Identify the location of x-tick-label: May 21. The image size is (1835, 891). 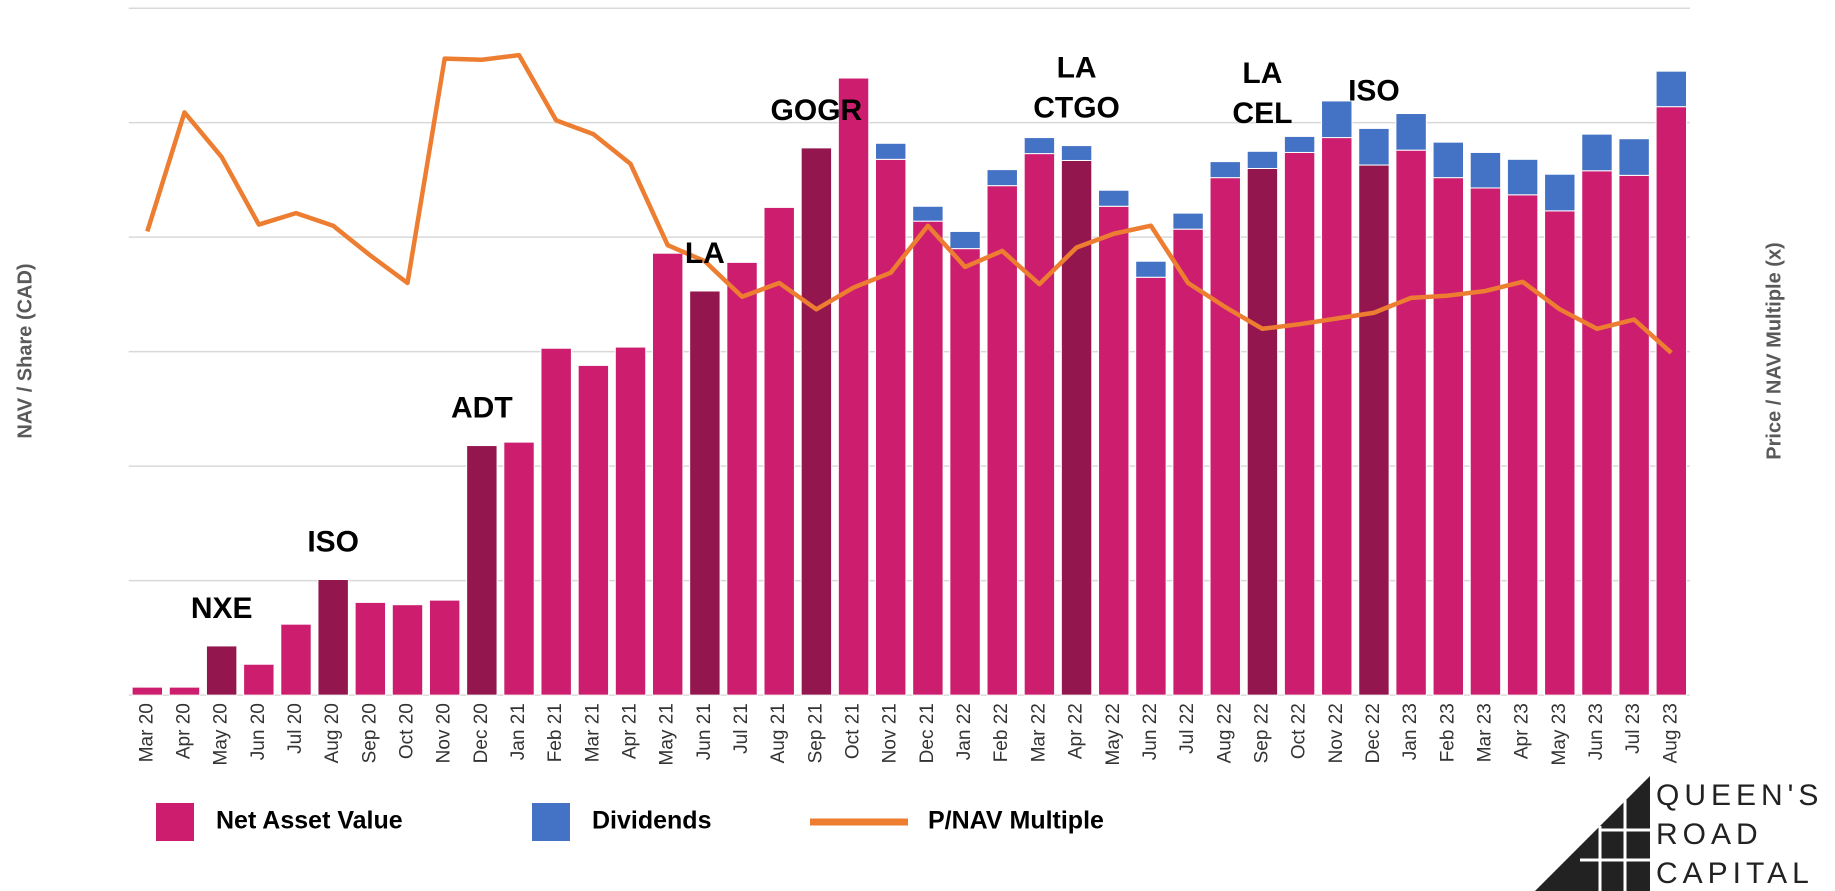
(667, 734).